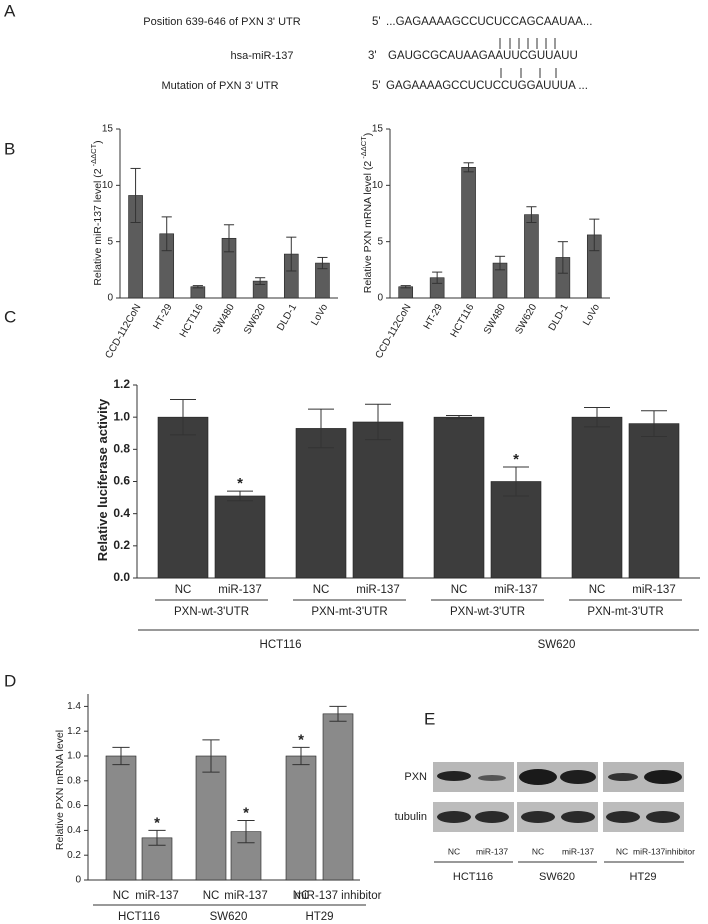 The image size is (708, 924). What do you see at coordinates (60, 790) in the screenshot?
I see `y-axis-label: Relative PXN mRNA level` at bounding box center [60, 790].